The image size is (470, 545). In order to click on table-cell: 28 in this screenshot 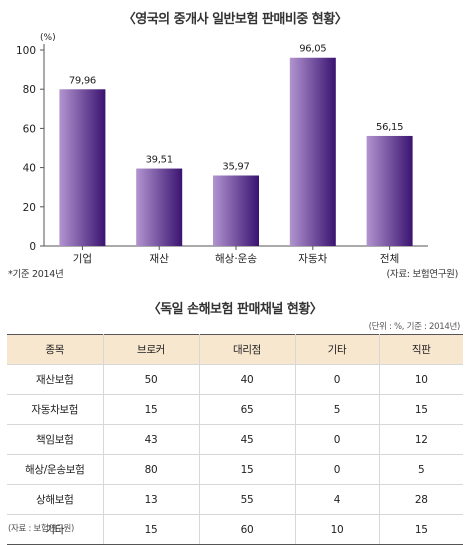, I will do `click(421, 499)`.